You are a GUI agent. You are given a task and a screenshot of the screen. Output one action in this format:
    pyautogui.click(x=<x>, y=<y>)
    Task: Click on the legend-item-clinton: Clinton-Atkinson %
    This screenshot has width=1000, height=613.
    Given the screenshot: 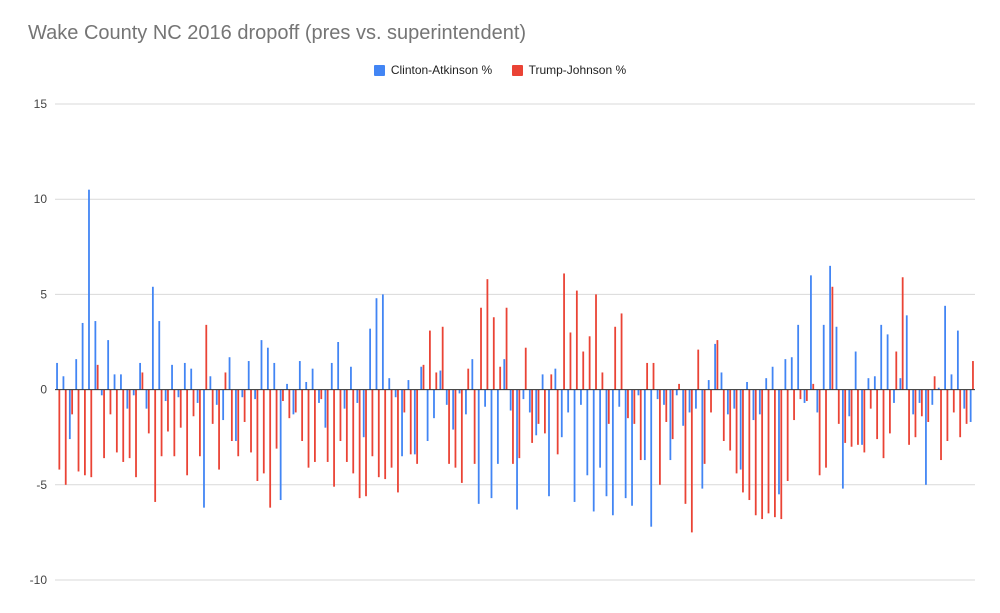 What is the action you would take?
    pyautogui.click(x=432, y=70)
    